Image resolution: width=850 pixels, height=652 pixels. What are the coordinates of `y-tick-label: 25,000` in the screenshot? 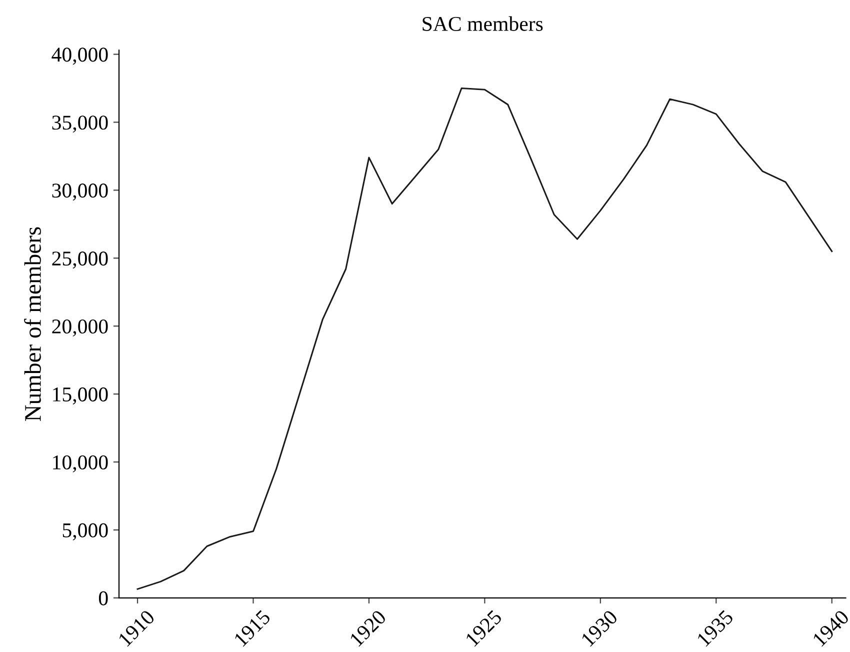 It's located at (80, 260).